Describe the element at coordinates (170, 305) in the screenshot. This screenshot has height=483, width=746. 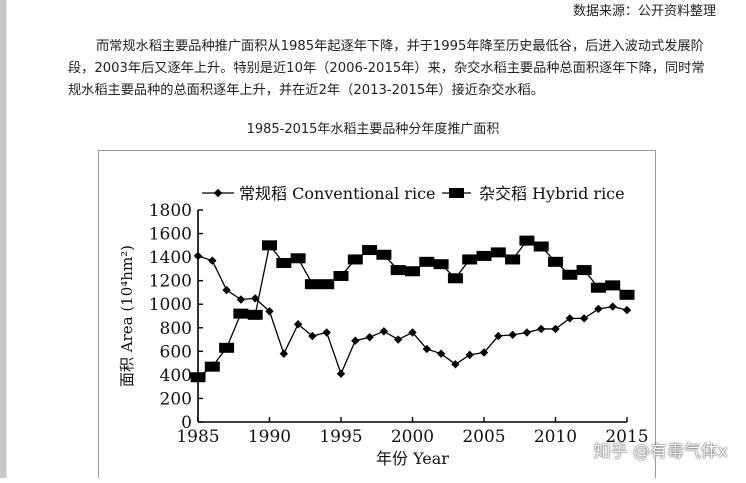
I see `y-tick-label: 1000` at that location.